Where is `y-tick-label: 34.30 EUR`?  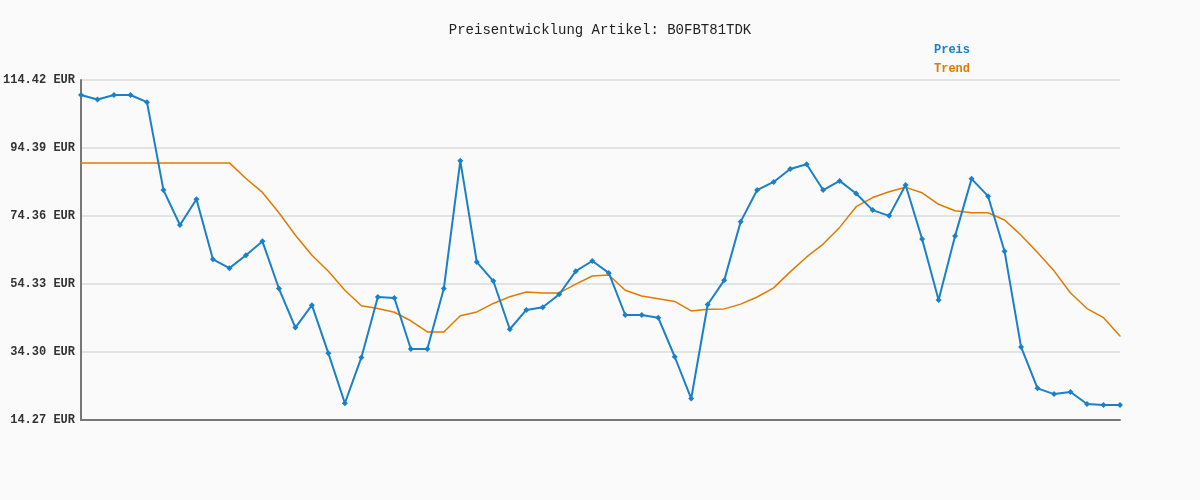 y-tick-label: 34.30 EUR is located at coordinates (43, 352).